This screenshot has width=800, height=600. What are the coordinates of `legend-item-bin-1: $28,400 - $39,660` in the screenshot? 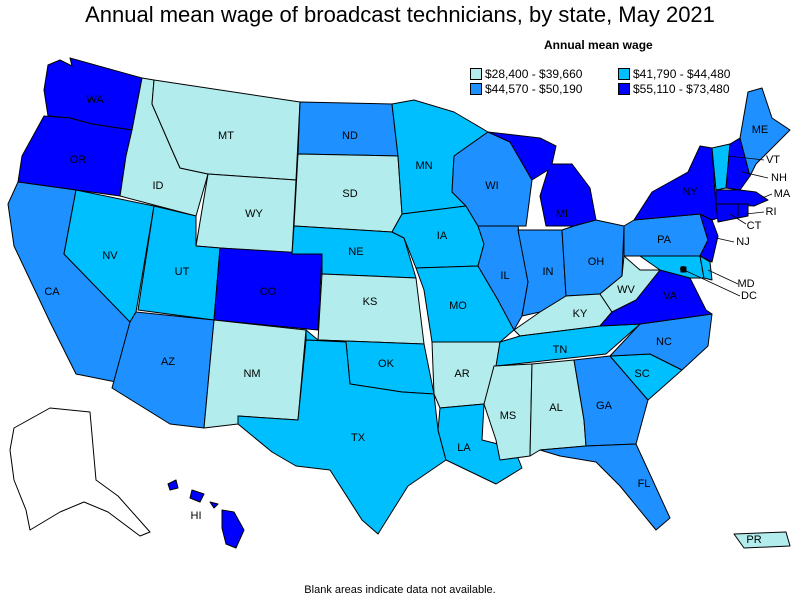 It's located at (526, 73).